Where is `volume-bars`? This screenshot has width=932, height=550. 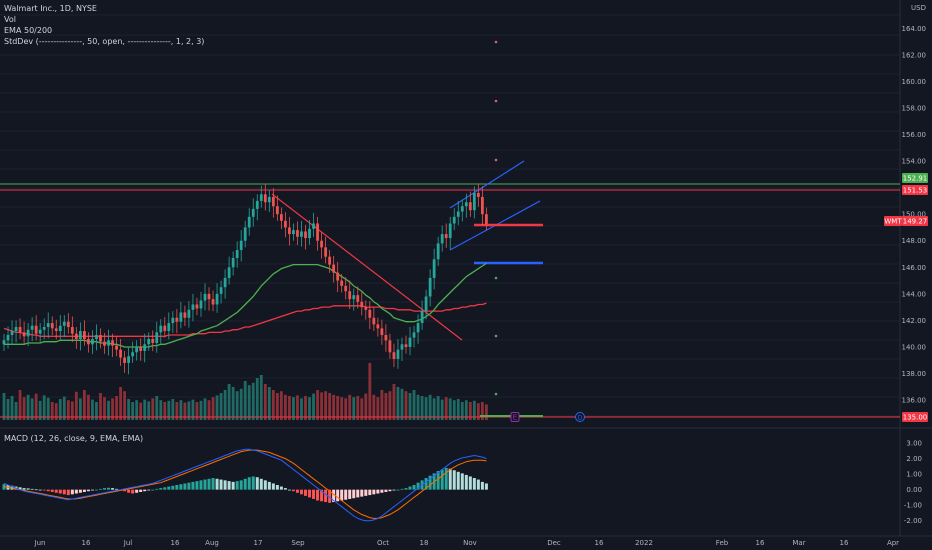 volume-bars is located at coordinates (245, 391).